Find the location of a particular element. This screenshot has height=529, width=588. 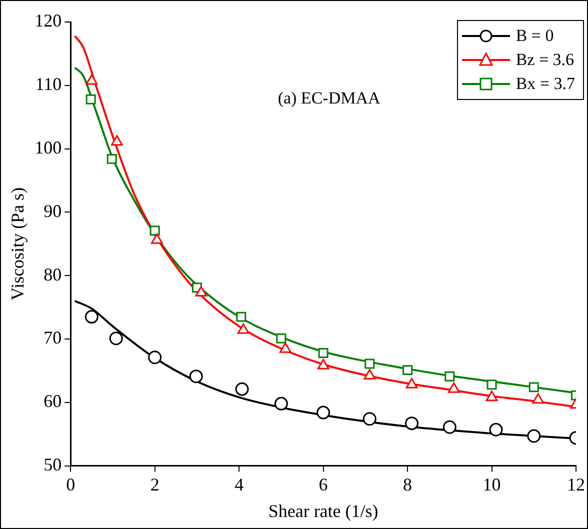

y-tick-label: 110 is located at coordinates (48, 84).